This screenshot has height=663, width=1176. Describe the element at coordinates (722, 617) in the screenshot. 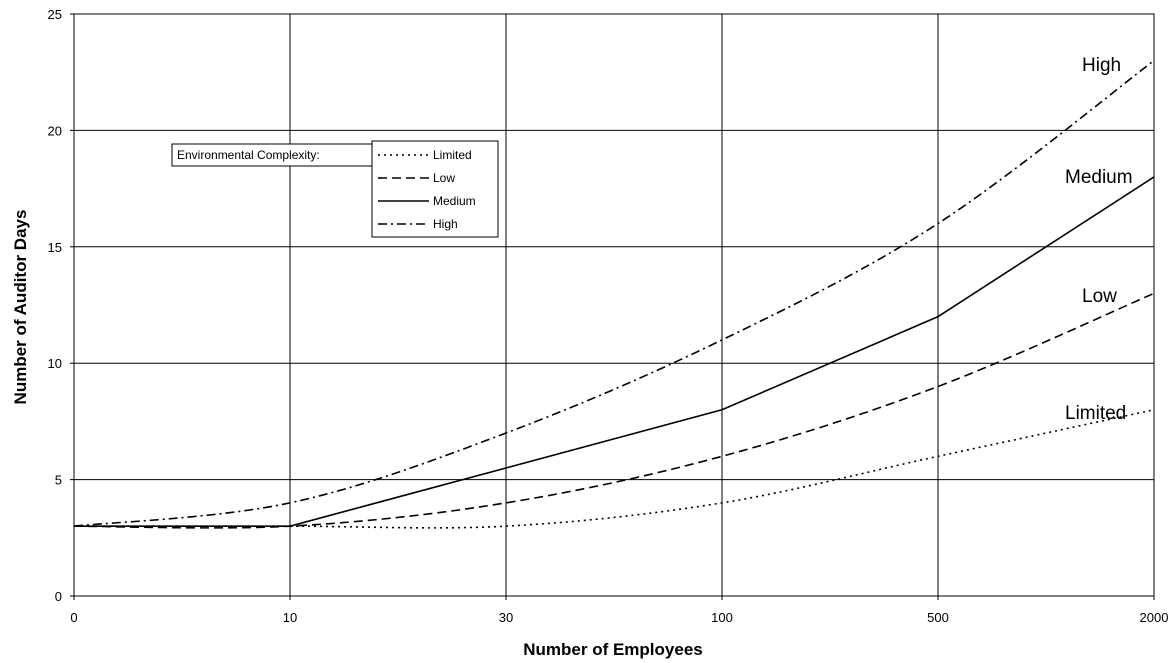

I see `x-tick-label: 100` at that location.